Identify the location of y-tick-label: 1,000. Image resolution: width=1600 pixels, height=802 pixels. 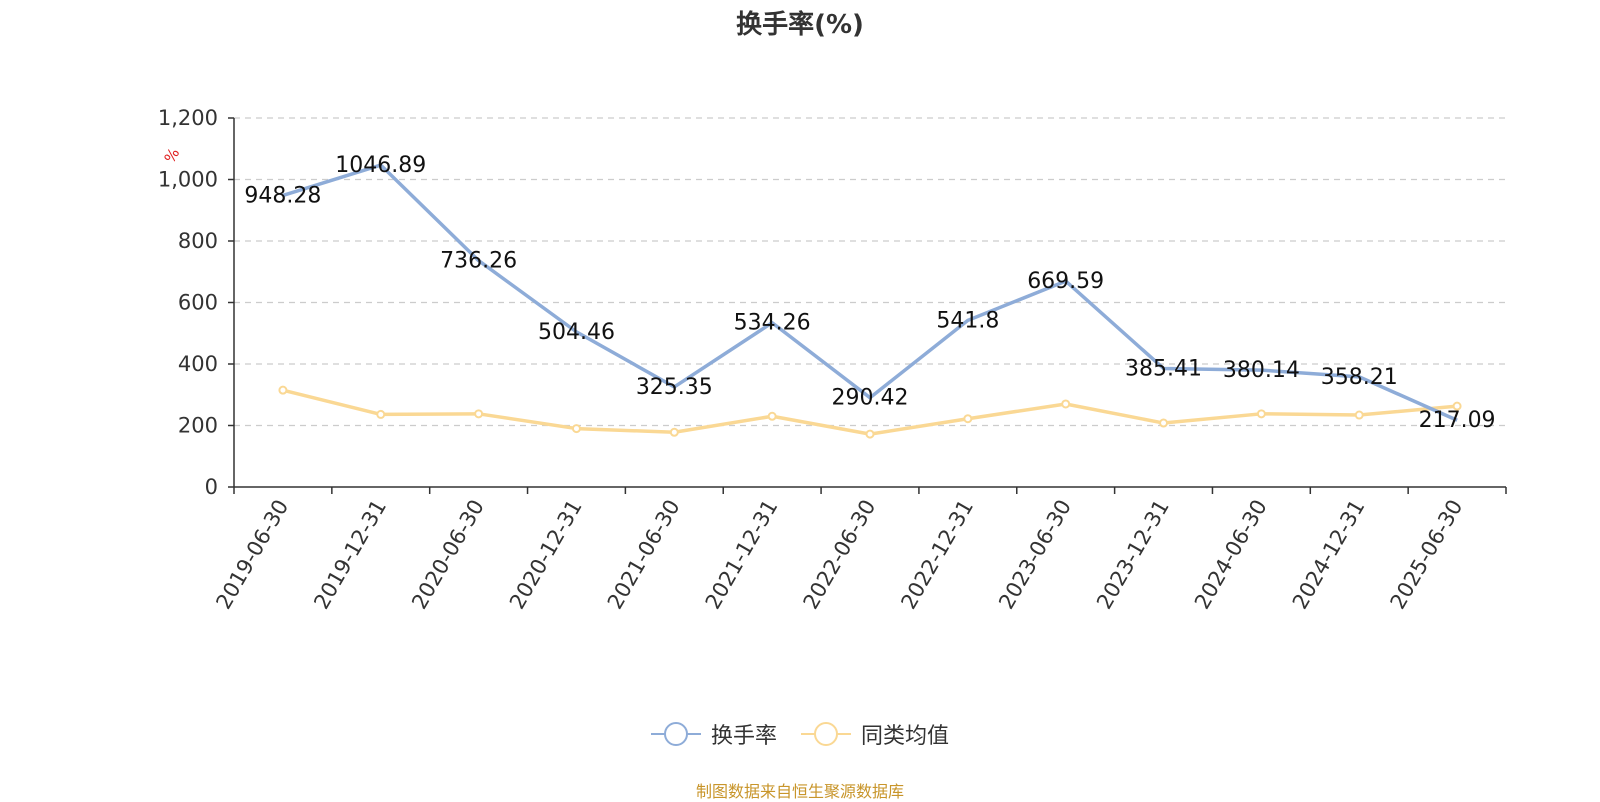
(188, 180).